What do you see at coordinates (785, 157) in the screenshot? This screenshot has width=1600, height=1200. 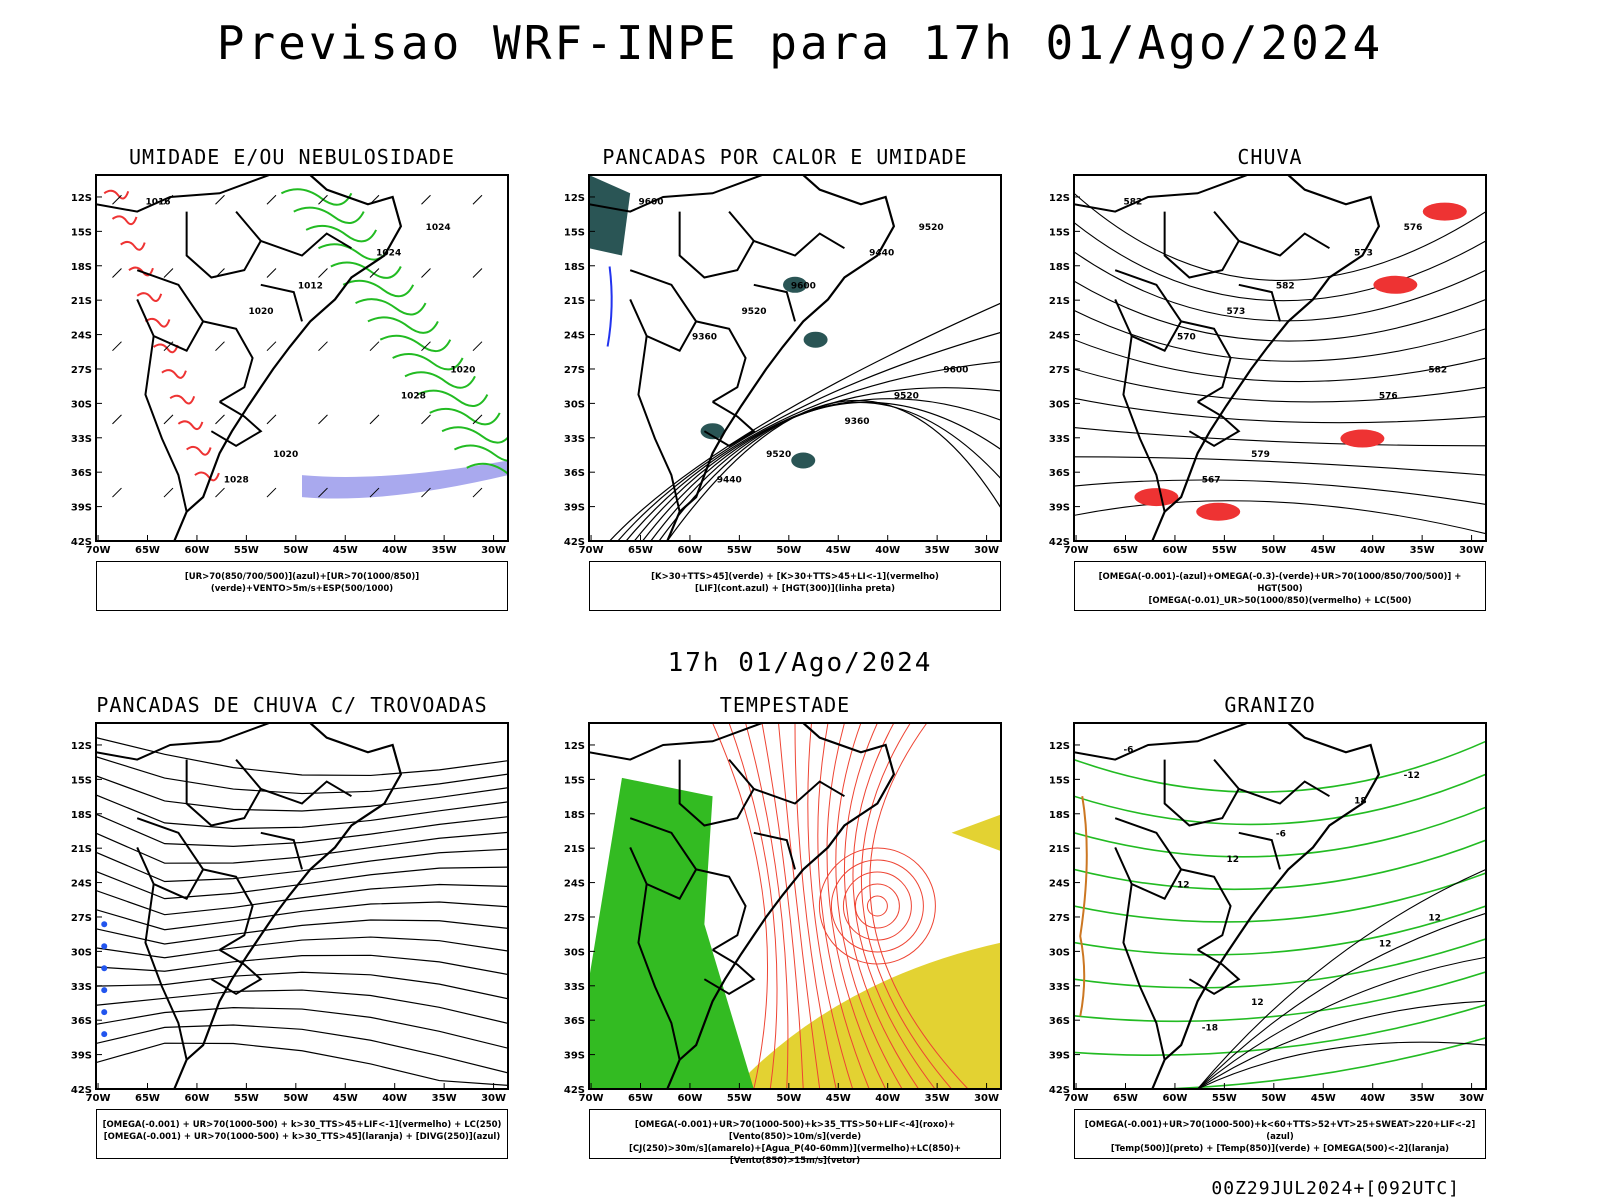 I see `panel-title: PANCADAS POR CALOR E UMIDADE` at bounding box center [785, 157].